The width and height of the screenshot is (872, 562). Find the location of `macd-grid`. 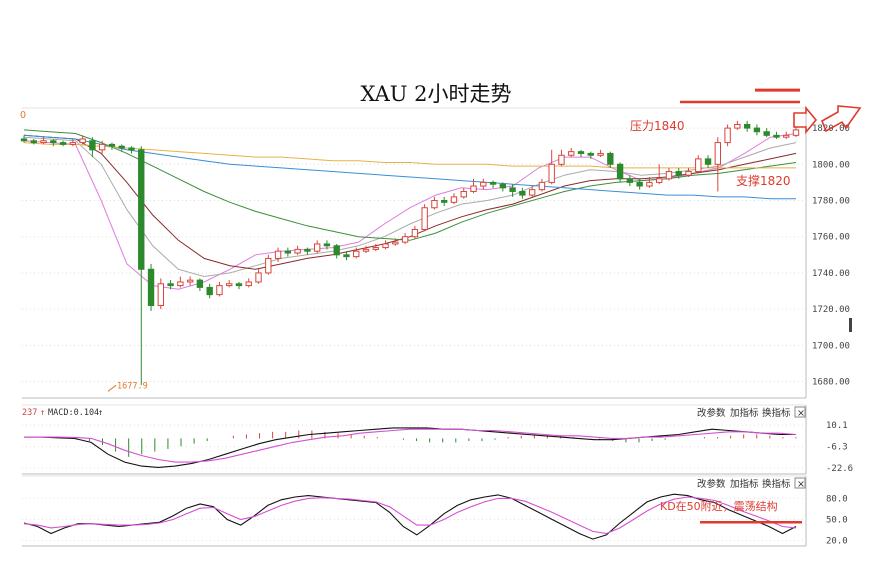

macd-grid is located at coordinates (414, 446).